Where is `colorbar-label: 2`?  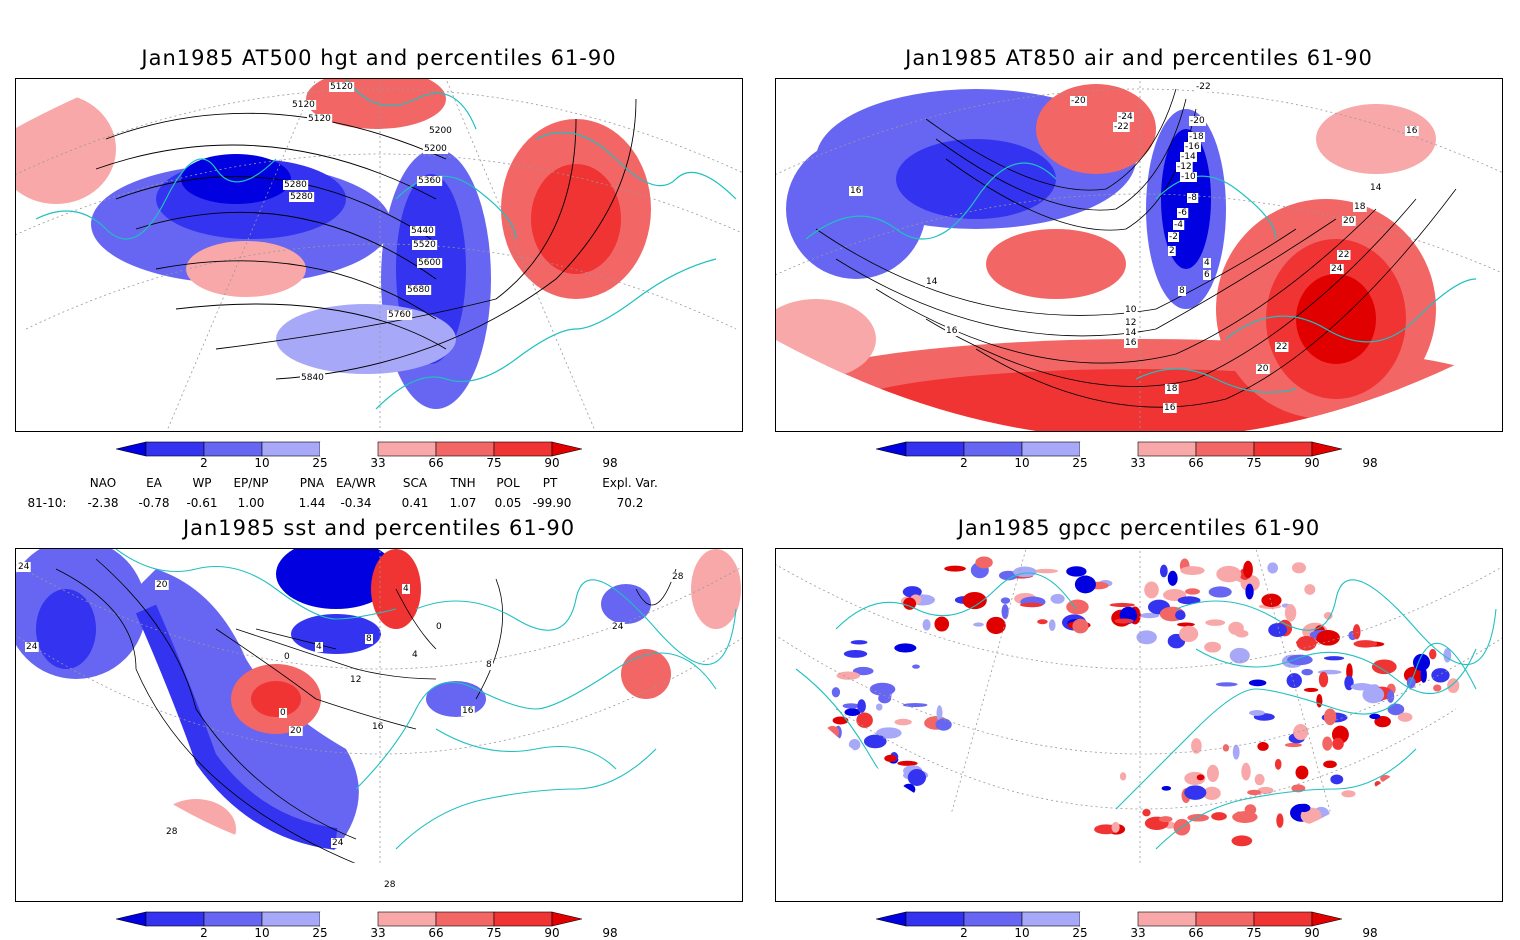 colorbar-label: 2 is located at coordinates (964, 933).